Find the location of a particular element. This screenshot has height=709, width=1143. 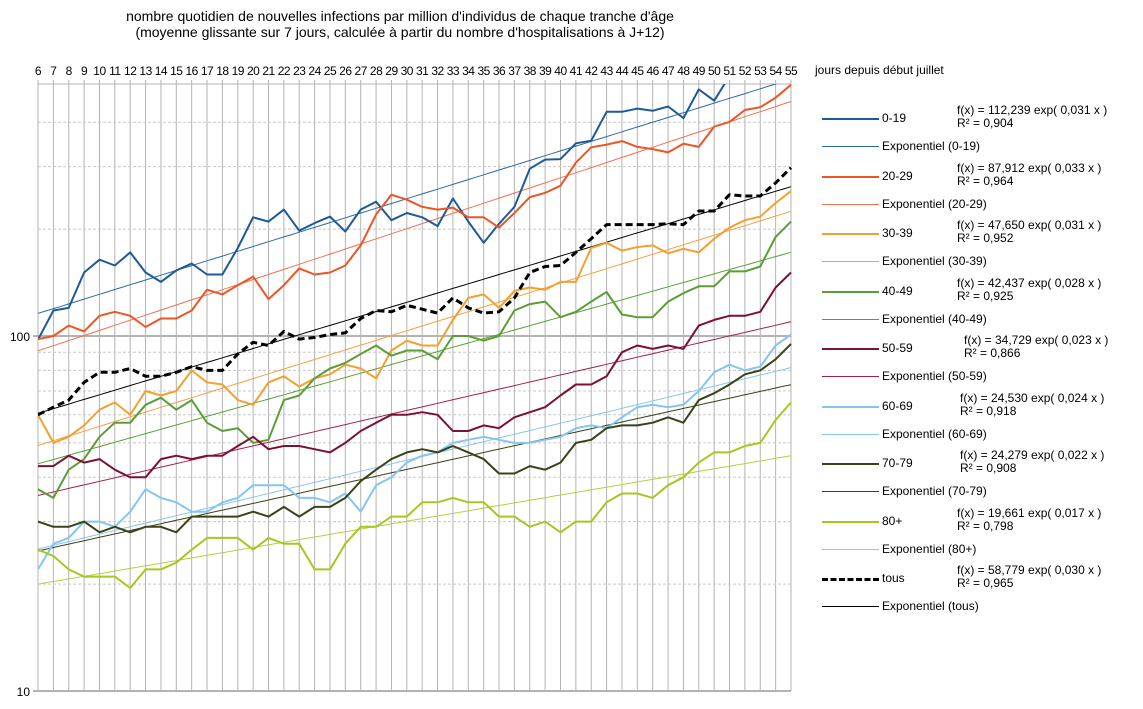

trend-formula: f(x) = 19,661 exp( 0,017 x ) R² = 0,798 is located at coordinates (1029, 519).